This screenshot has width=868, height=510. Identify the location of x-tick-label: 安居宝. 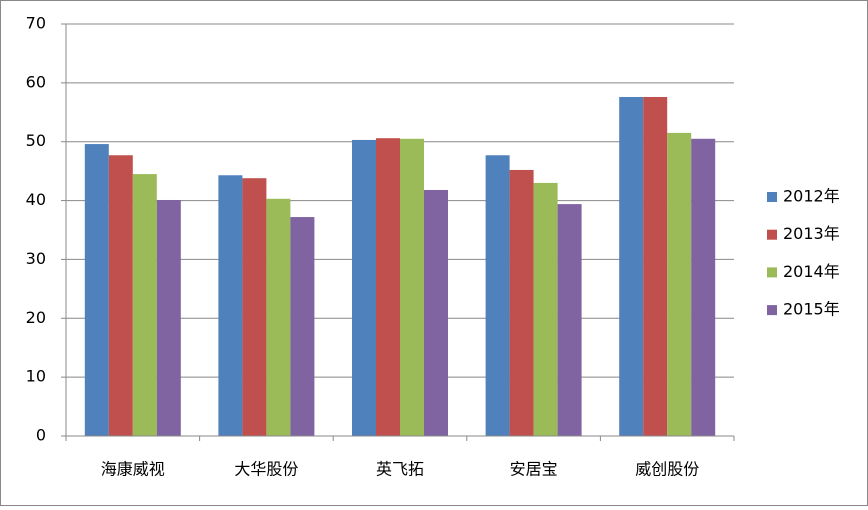
(534, 469).